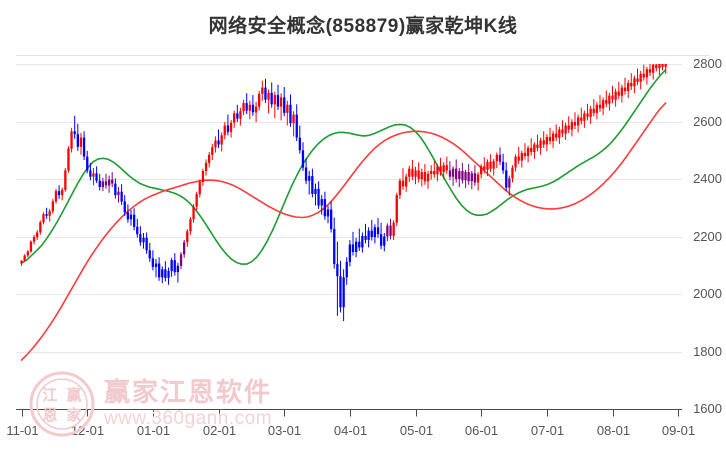 The height and width of the screenshot is (450, 726). I want to click on y-axis-tick-label: 1800, so click(707, 351).